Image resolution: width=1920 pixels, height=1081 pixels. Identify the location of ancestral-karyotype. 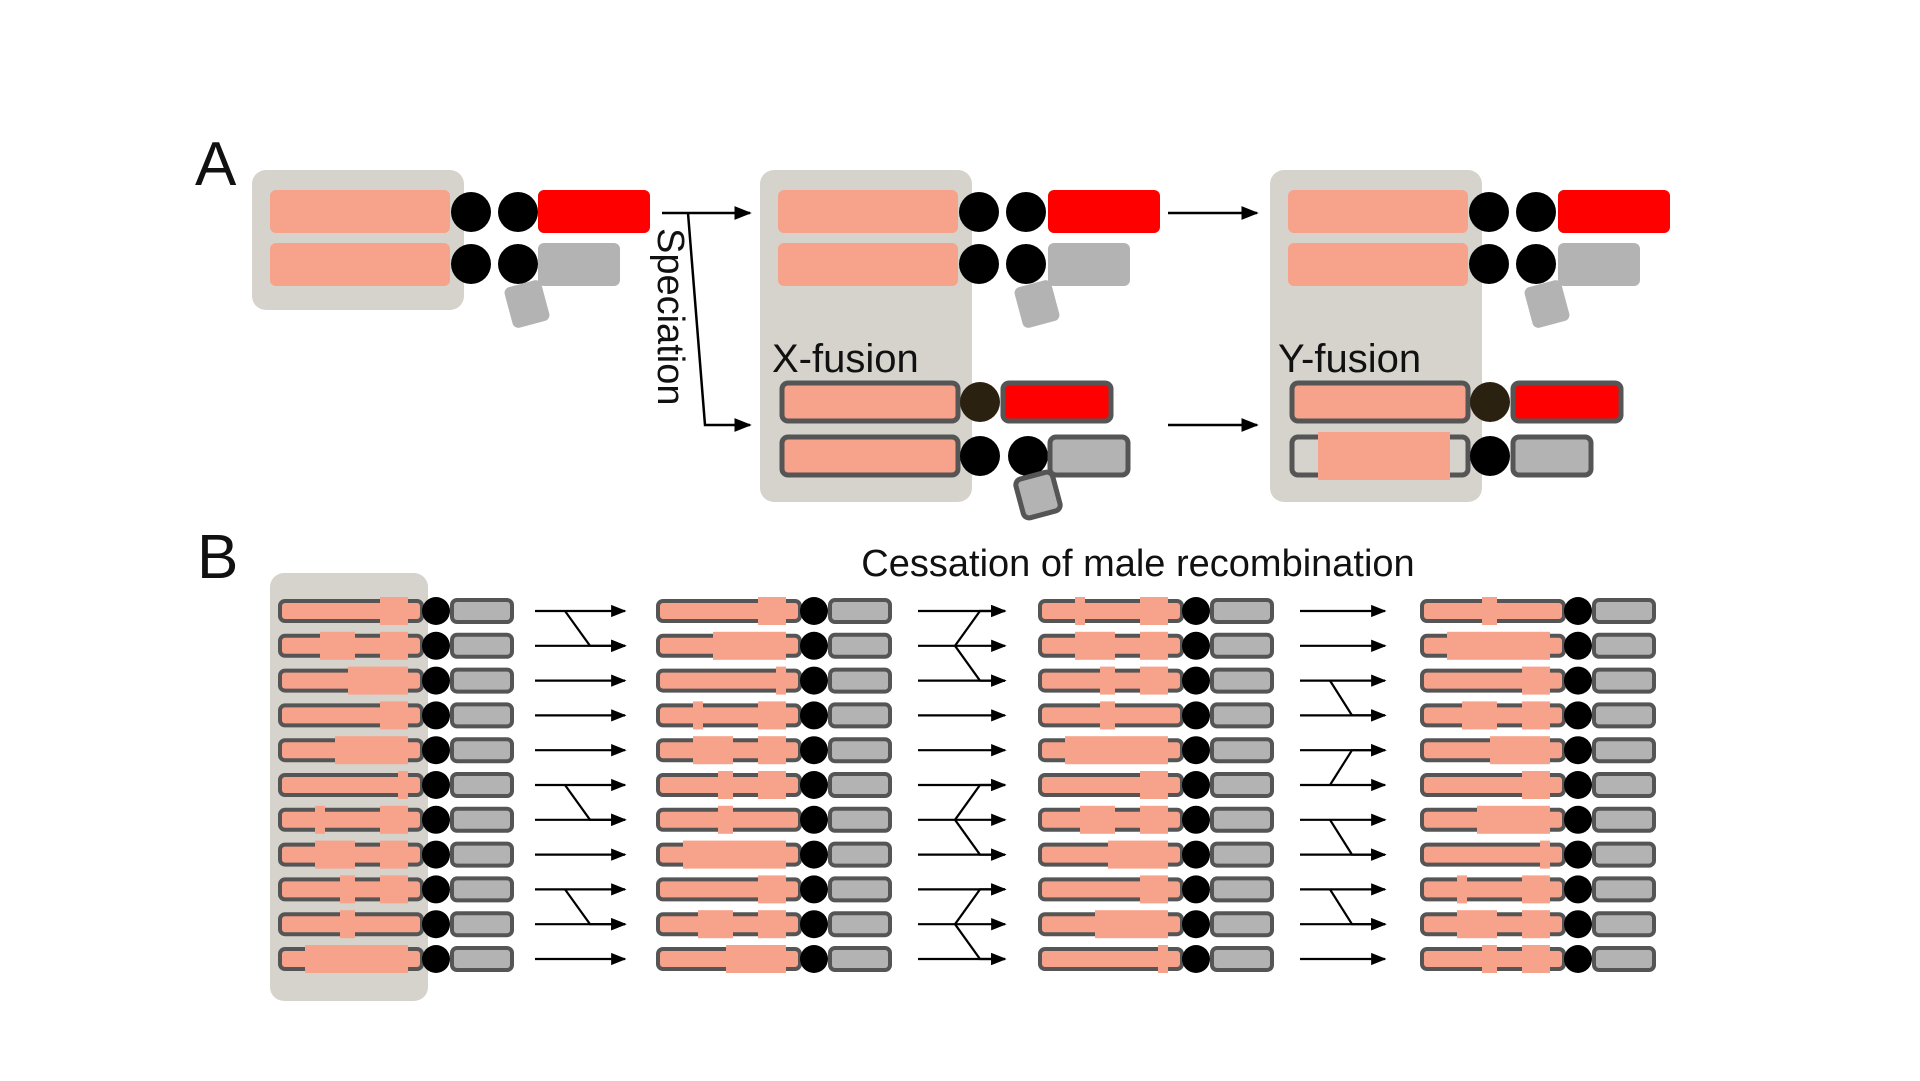
(451, 249).